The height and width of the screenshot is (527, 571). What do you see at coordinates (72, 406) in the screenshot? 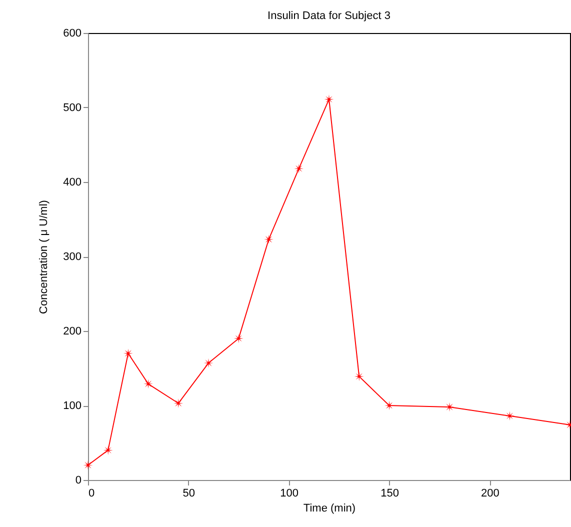
I see `y-tick-label: 100` at bounding box center [72, 406].